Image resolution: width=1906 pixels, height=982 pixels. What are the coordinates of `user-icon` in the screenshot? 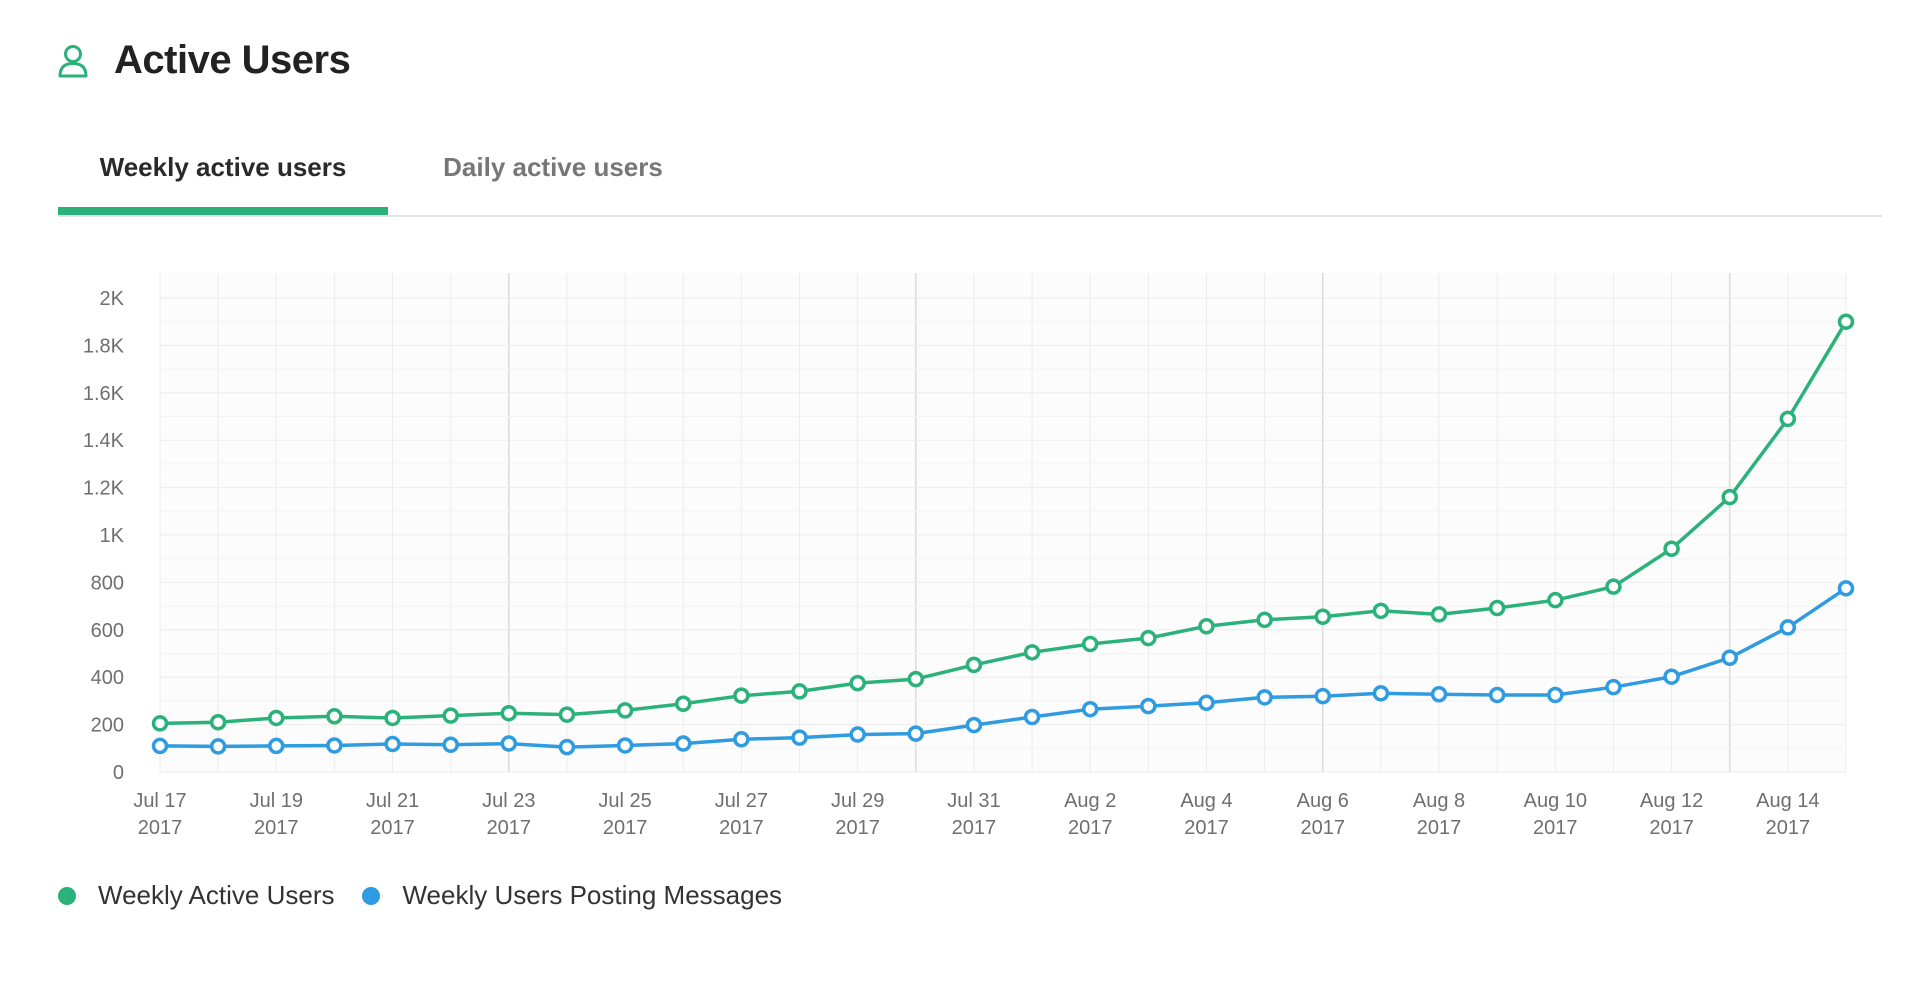 It's located at (73, 60).